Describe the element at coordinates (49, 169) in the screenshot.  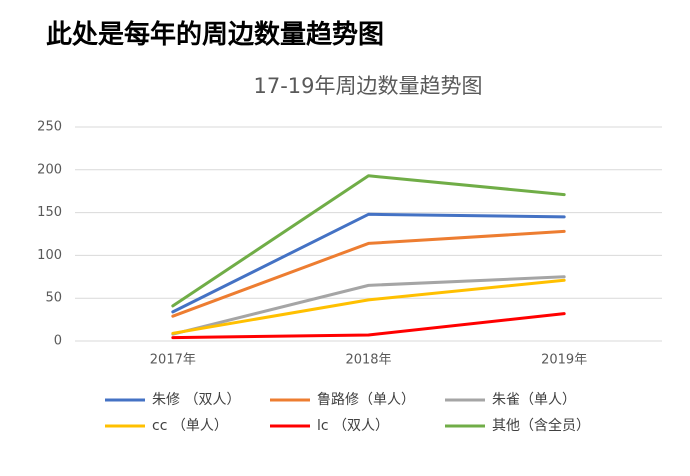
I see `y-tick-label: 200` at that location.